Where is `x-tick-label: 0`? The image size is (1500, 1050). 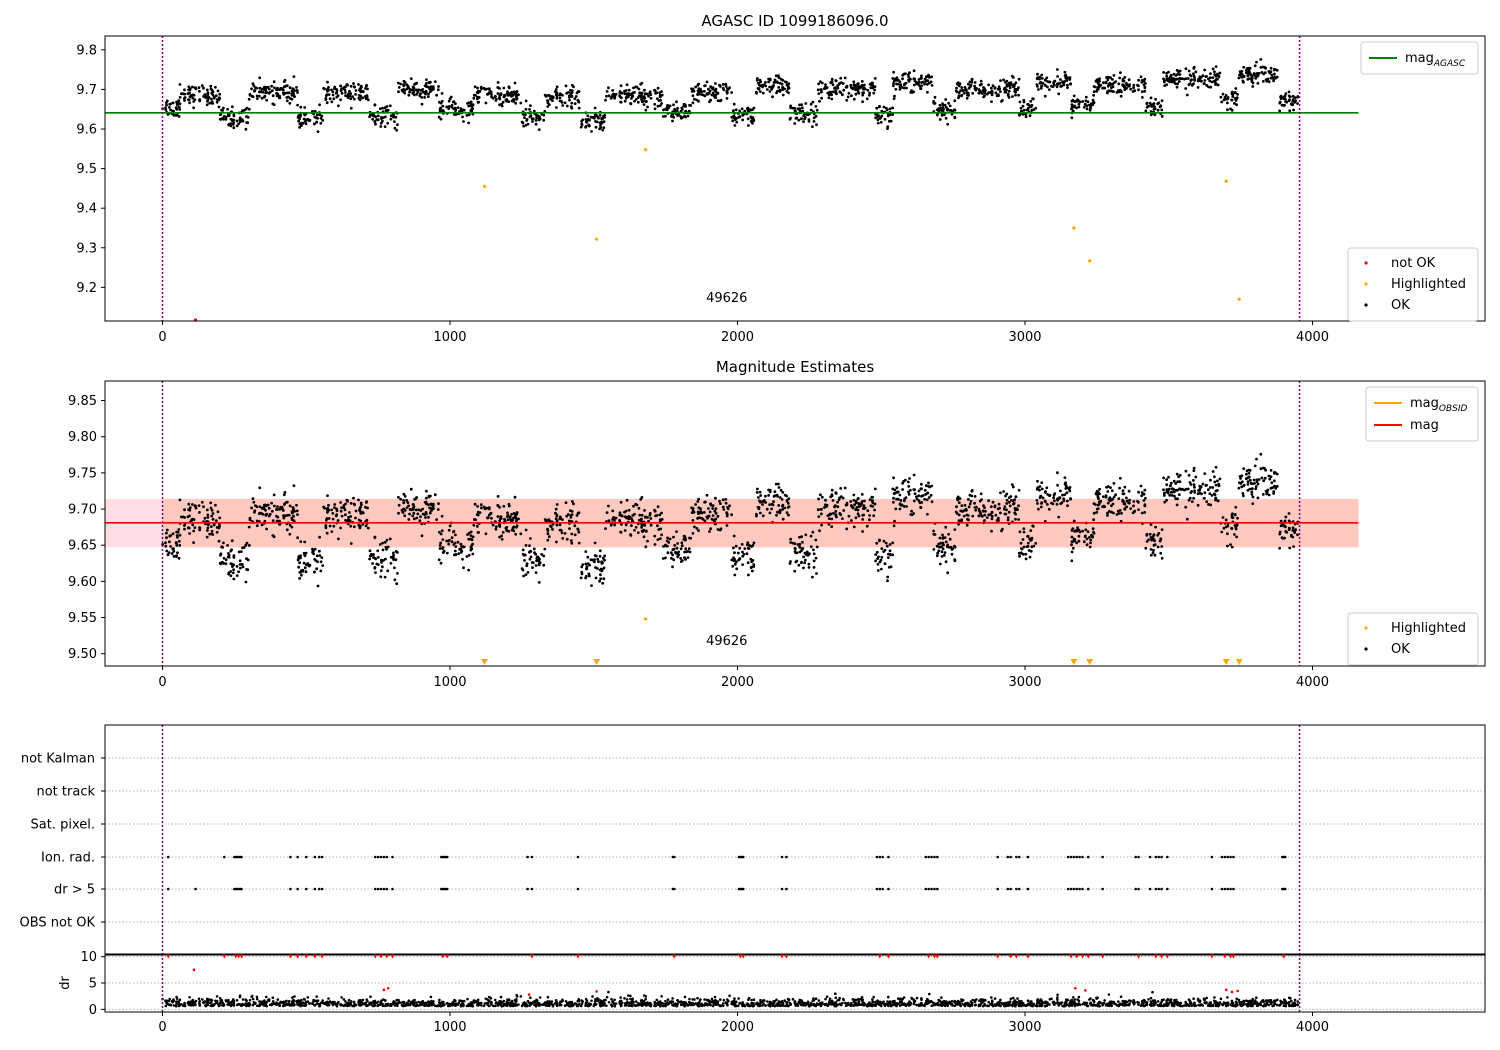
x-tick-label: 0 is located at coordinates (162, 337).